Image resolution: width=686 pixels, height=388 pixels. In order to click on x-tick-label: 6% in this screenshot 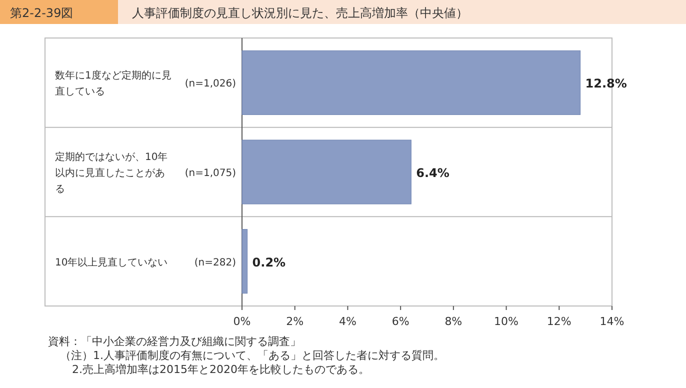, I will do `click(401, 321)`.